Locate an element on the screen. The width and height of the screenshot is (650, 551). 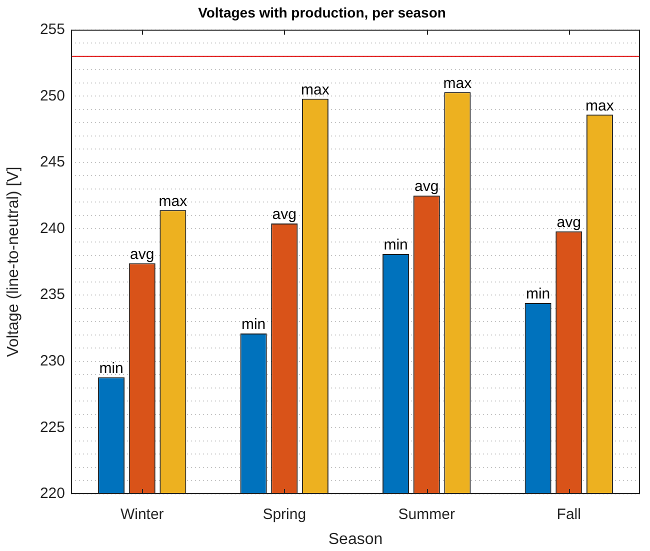
y-tick-label: 225 is located at coordinates (52, 427).